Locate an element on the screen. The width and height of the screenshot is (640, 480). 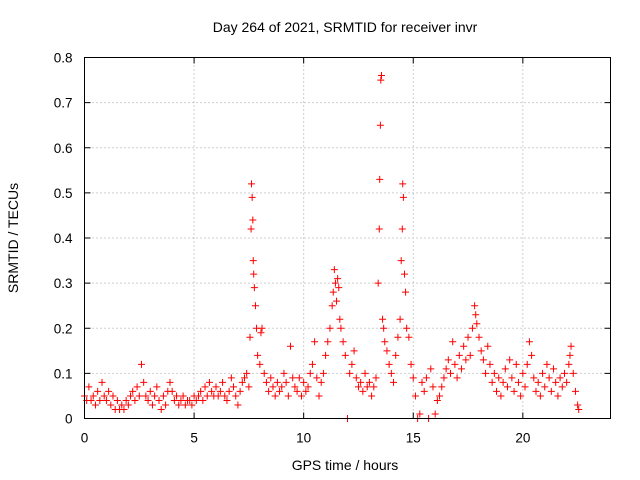
y-tick-label: 0.3 is located at coordinates (63, 283).